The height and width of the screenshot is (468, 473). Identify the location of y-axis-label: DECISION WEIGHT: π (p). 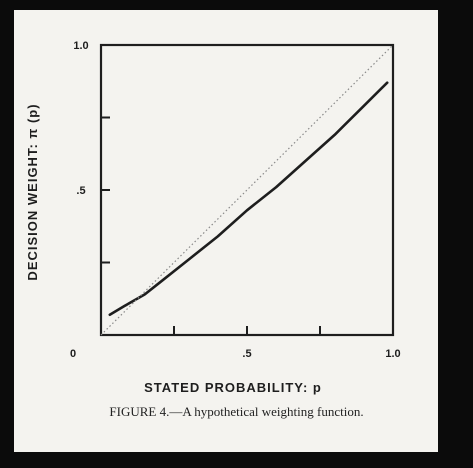
(32, 191).